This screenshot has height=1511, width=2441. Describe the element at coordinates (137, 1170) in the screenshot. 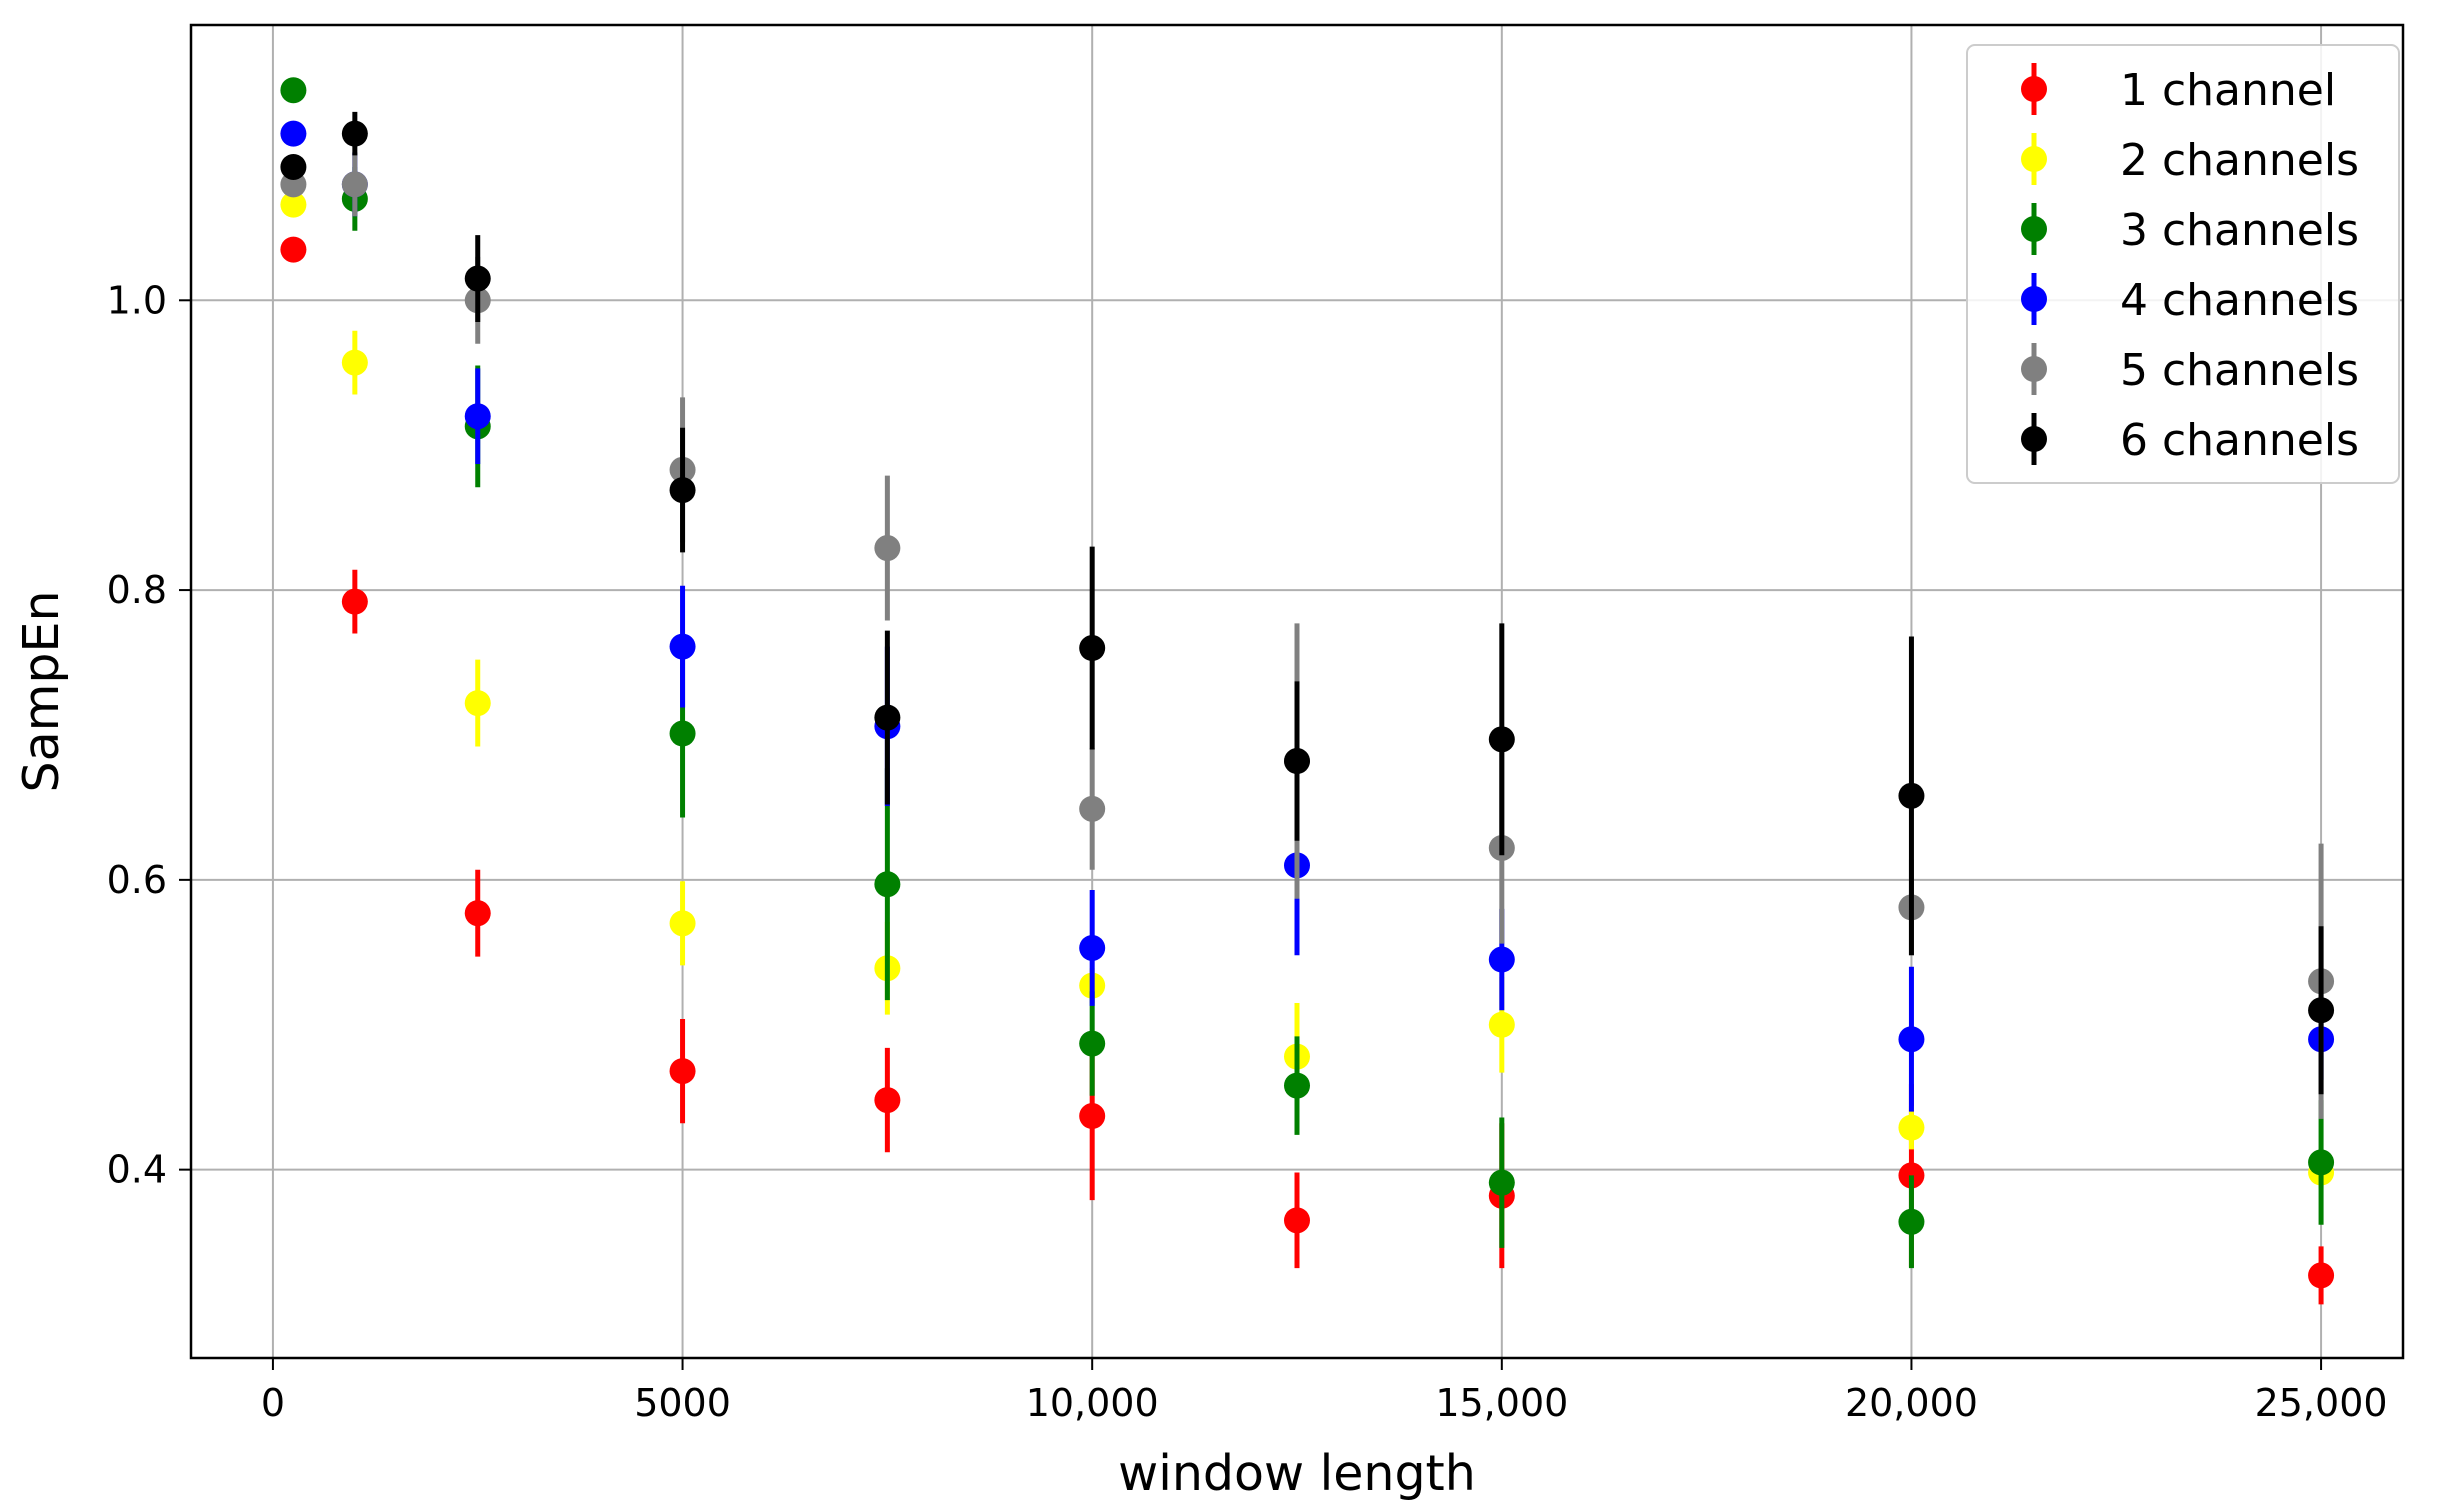

I see `y-tick-label: 0.4` at that location.